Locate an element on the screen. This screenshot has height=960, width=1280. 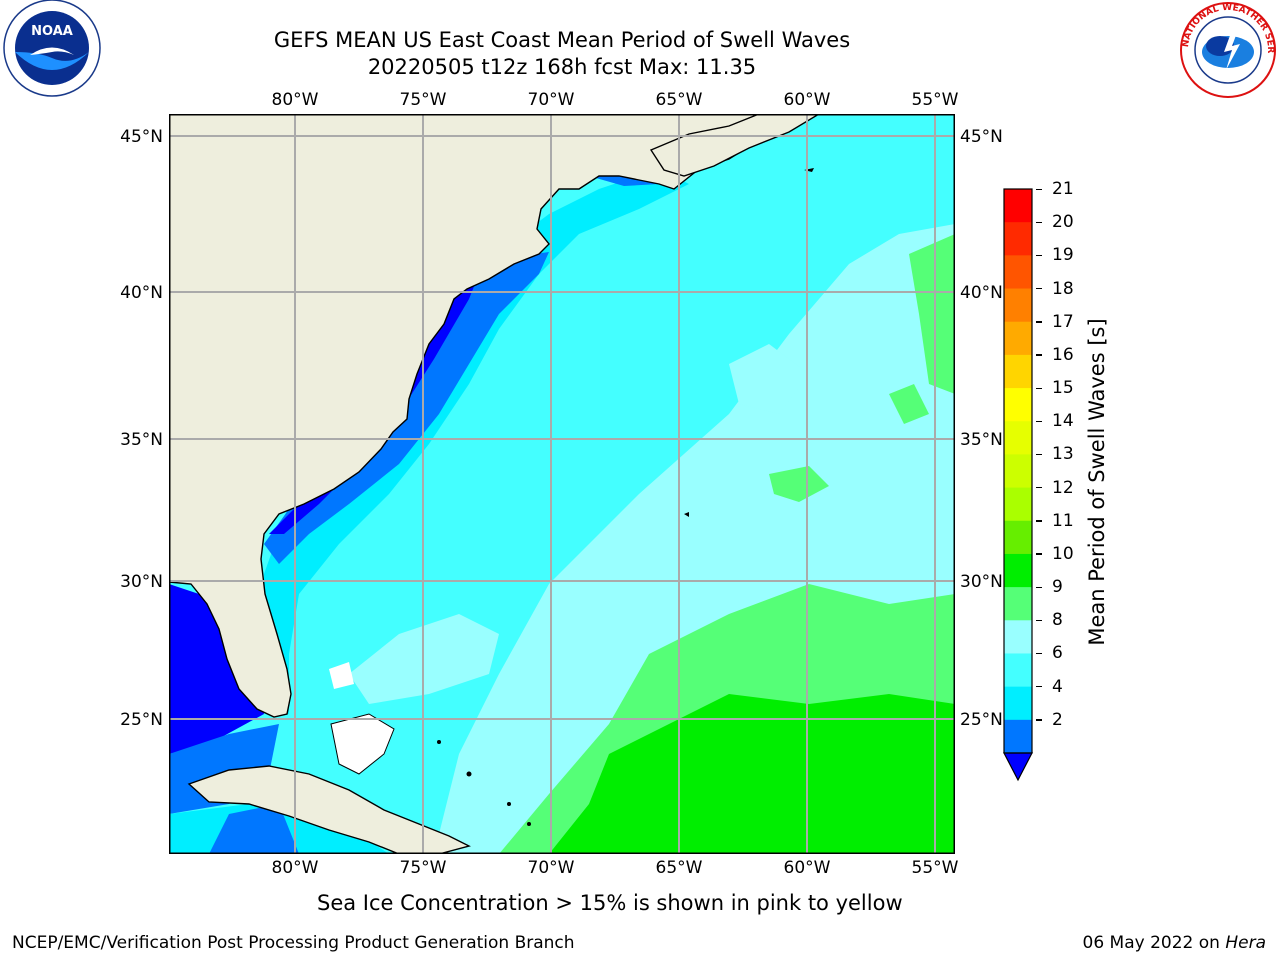
colorbar-label: Mean Period of Swell Waves [s] is located at coordinates (1097, 482).